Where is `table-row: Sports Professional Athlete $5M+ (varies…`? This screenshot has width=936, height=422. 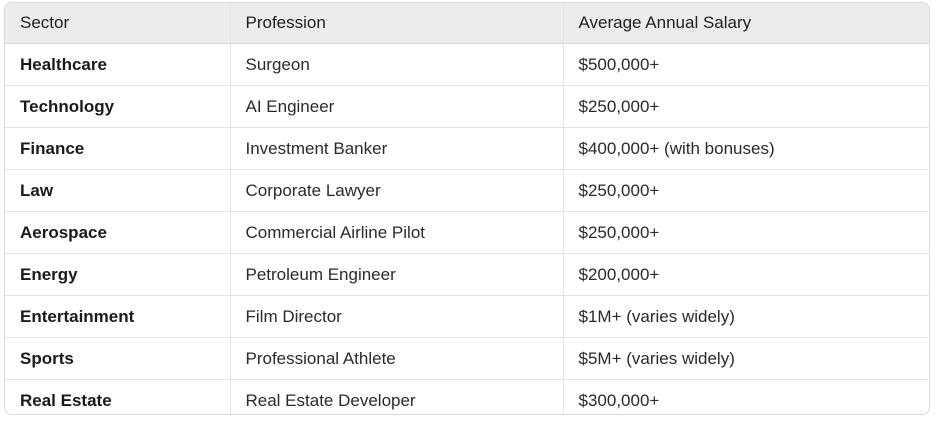 table-row: Sports Professional Athlete $5M+ (varies… is located at coordinates (467, 358).